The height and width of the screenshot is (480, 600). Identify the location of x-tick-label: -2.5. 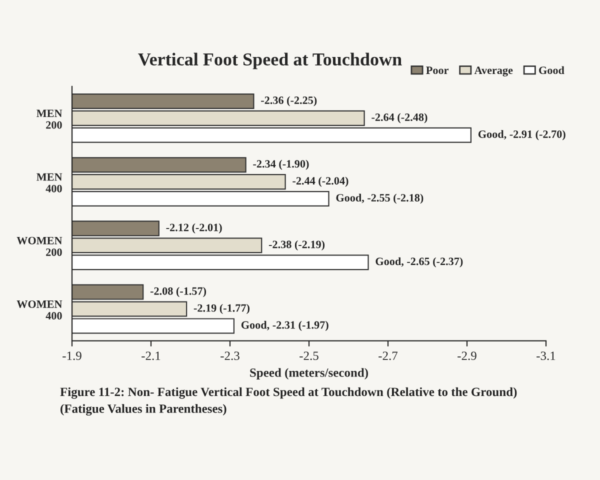
(309, 356).